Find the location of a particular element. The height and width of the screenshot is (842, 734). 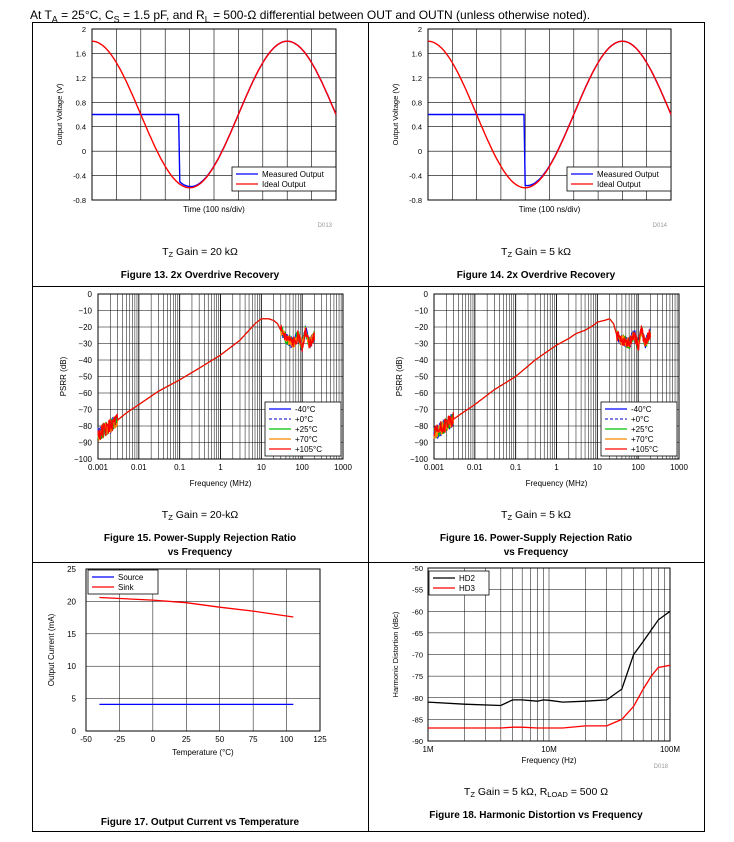

x-tick-label: 1000 is located at coordinates (343, 467).